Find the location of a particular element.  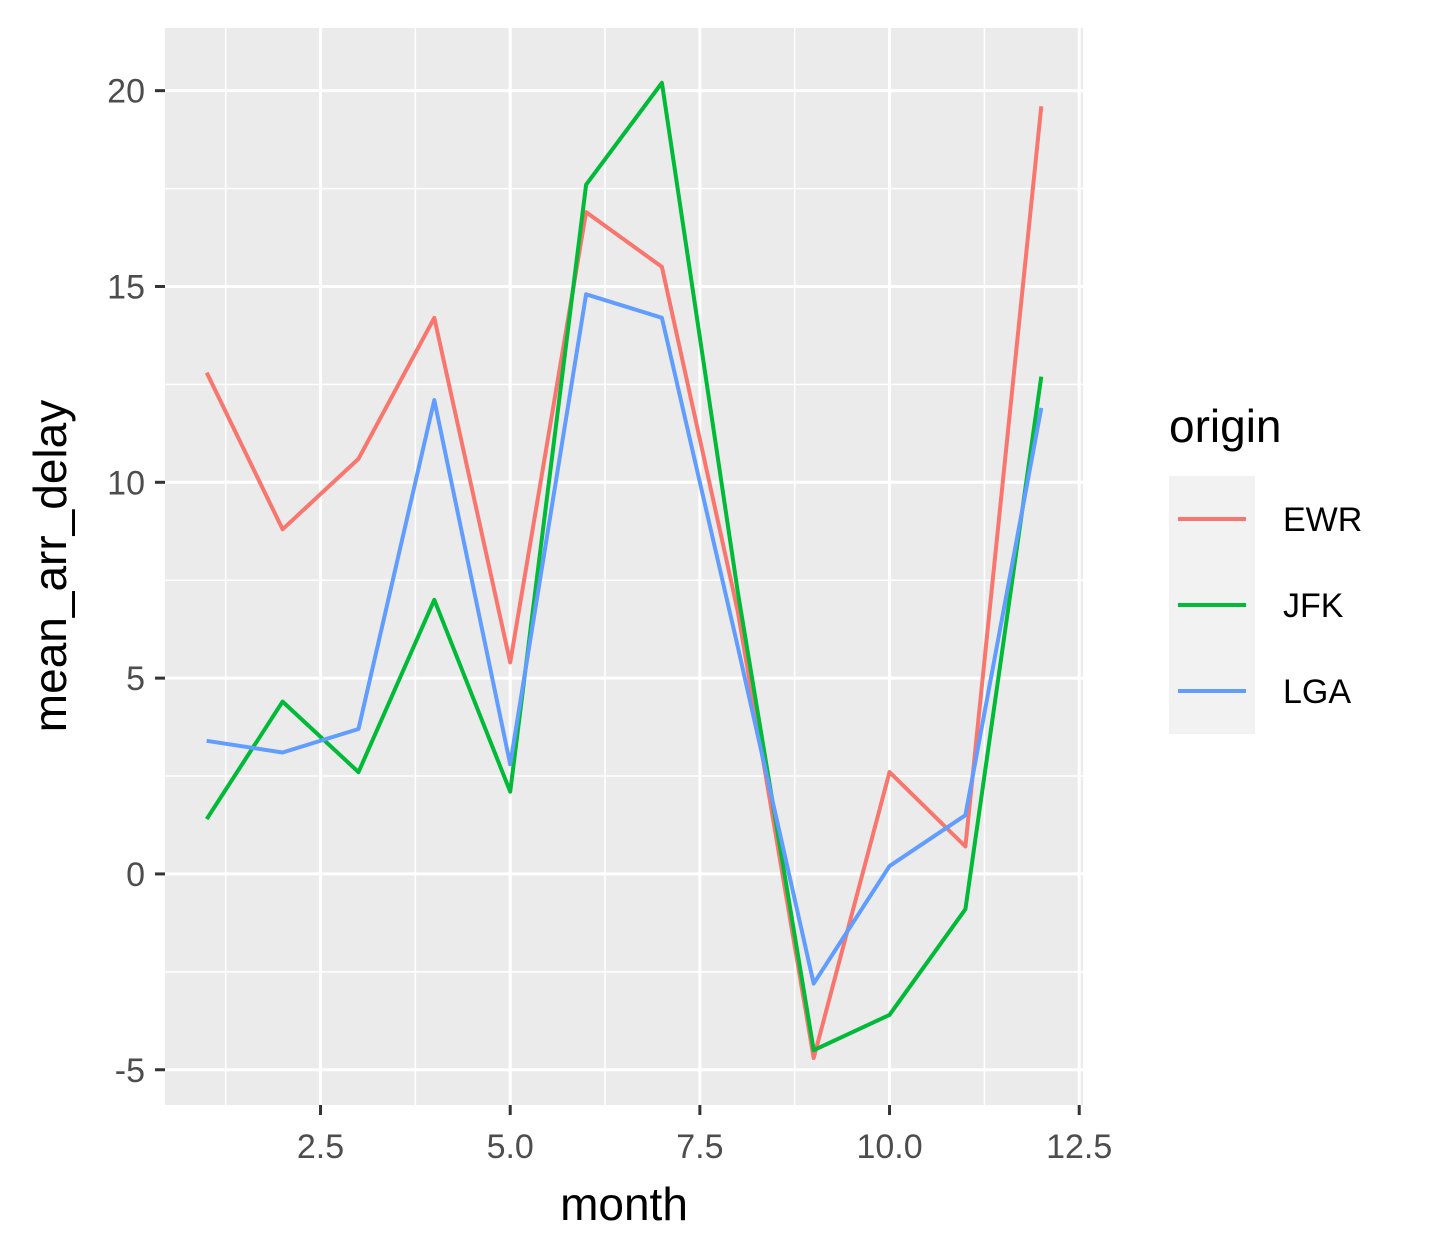

y-tick-label: -5 is located at coordinates (130, 1071).